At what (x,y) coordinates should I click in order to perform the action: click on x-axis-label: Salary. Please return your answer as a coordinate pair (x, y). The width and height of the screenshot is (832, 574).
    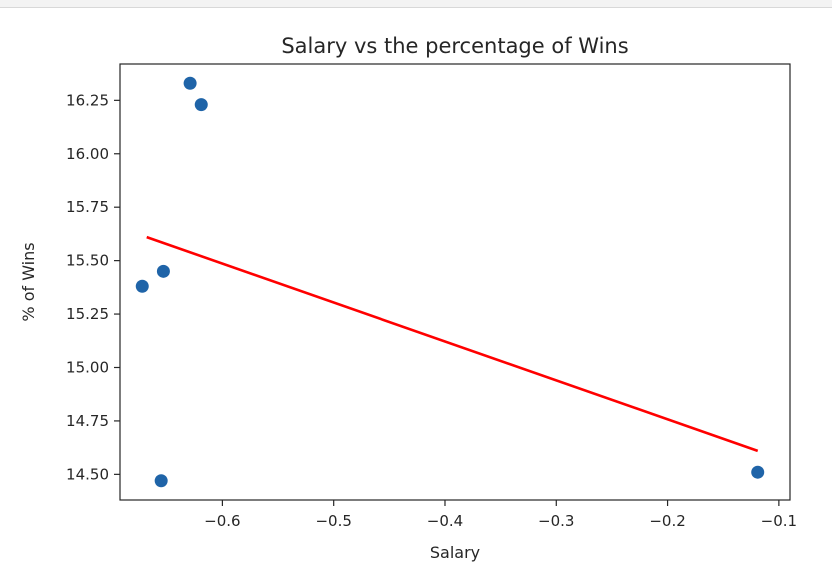
    Looking at the image, I should click on (455, 552).